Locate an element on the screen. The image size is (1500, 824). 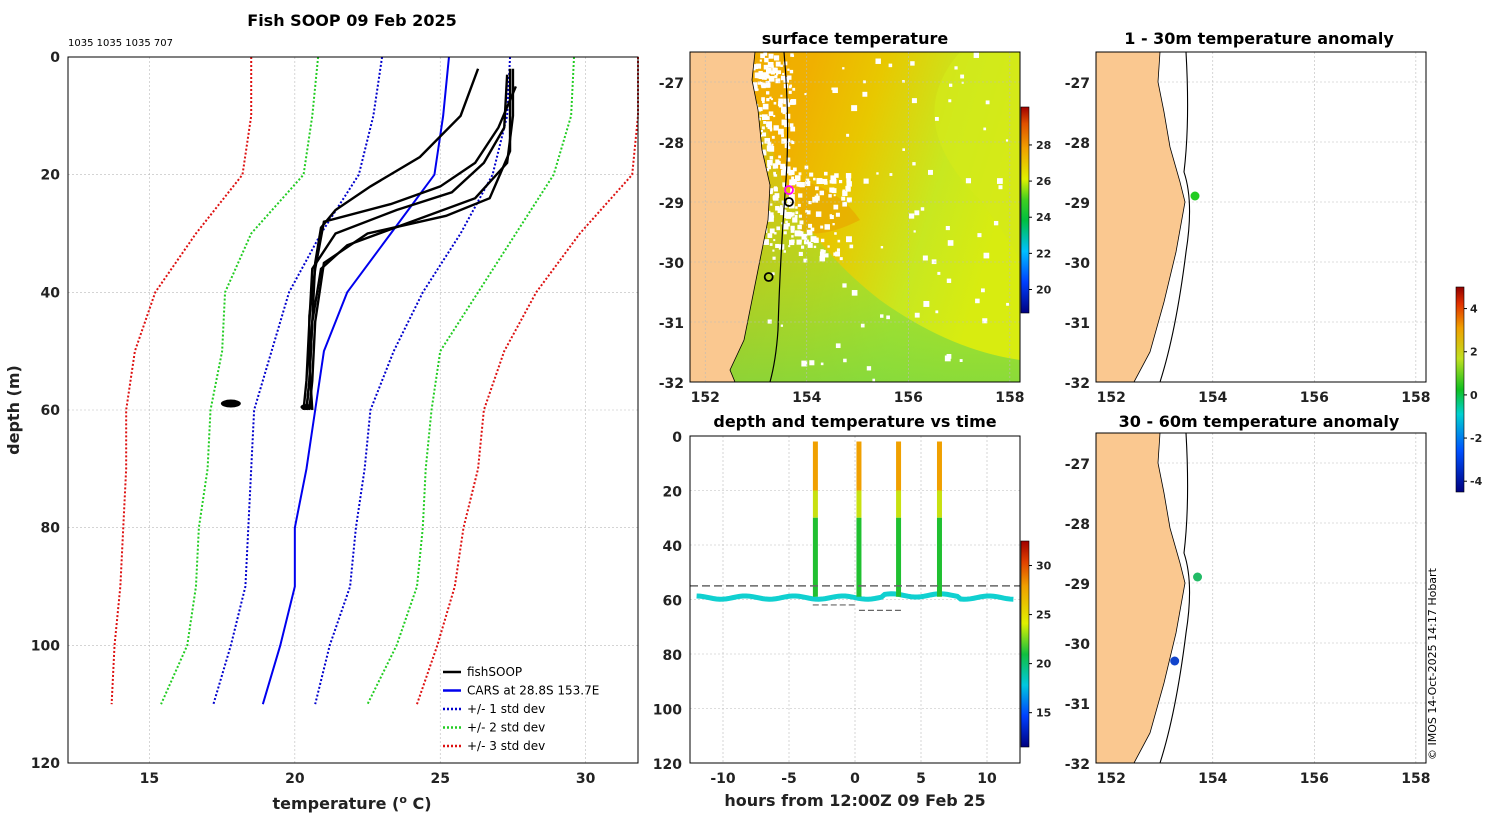
profile-ytick-label: 20 is located at coordinates (51, 176).